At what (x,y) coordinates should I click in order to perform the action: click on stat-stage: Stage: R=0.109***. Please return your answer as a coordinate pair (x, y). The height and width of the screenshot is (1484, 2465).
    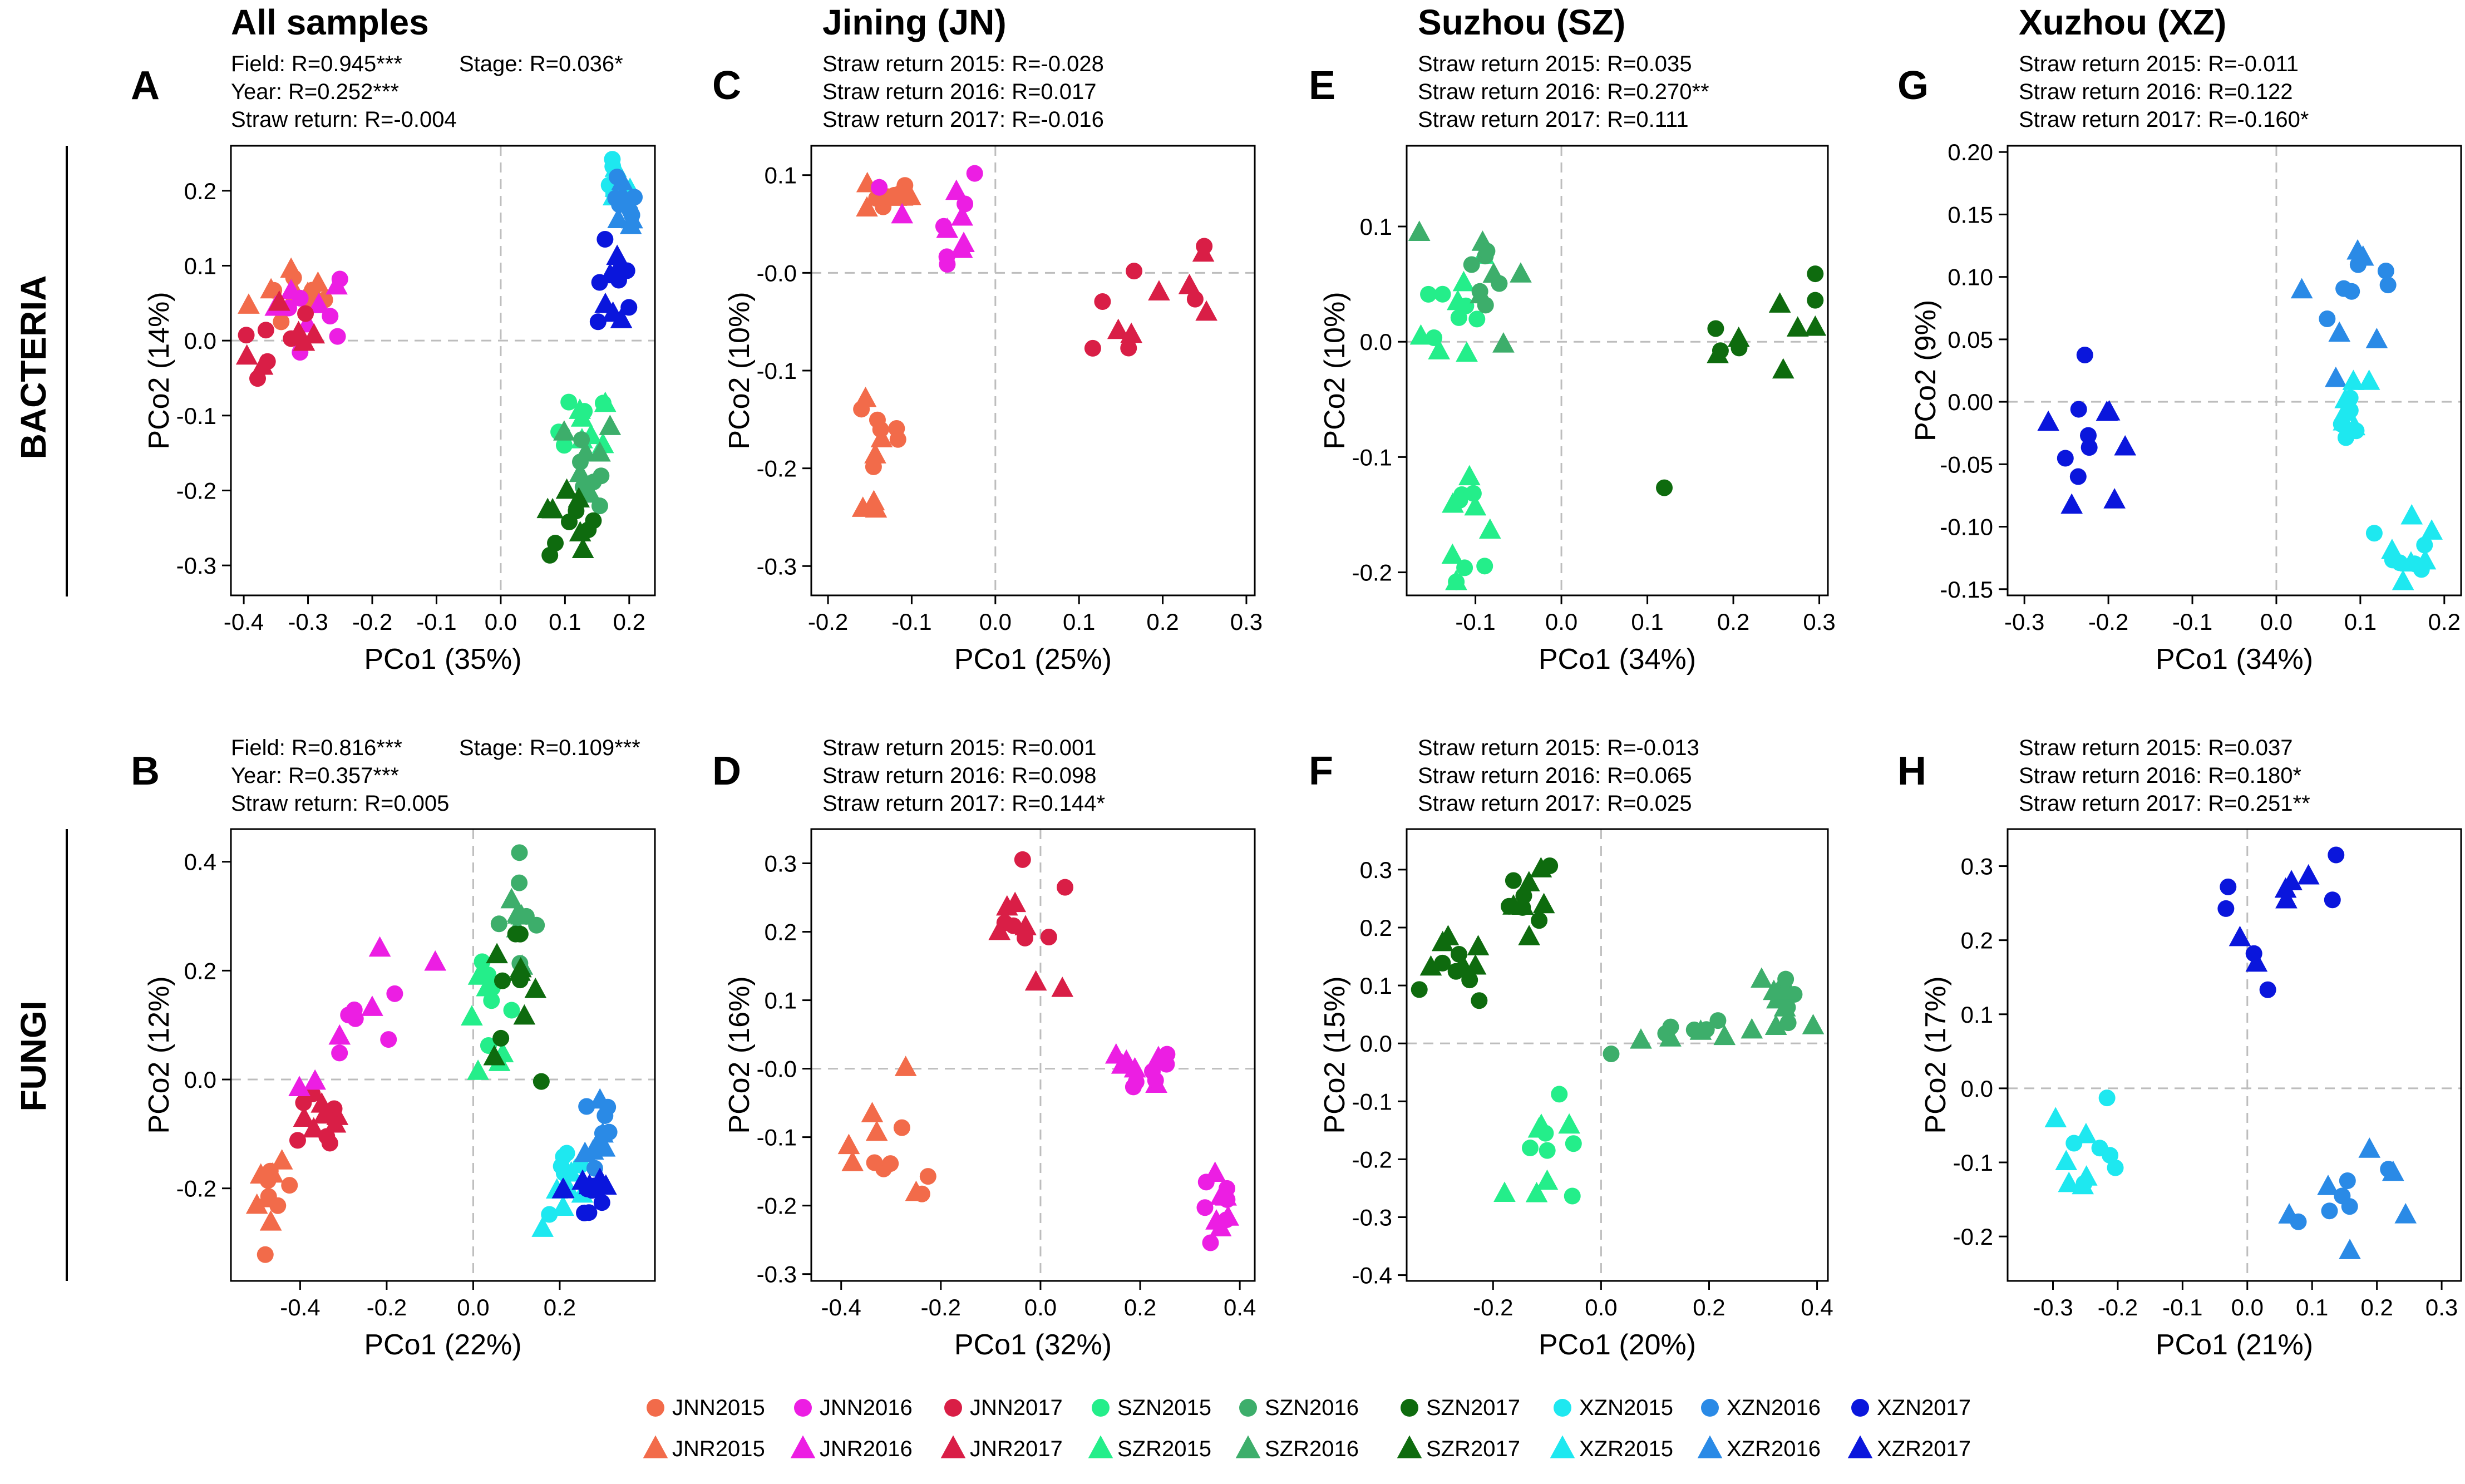
    Looking at the image, I should click on (549, 748).